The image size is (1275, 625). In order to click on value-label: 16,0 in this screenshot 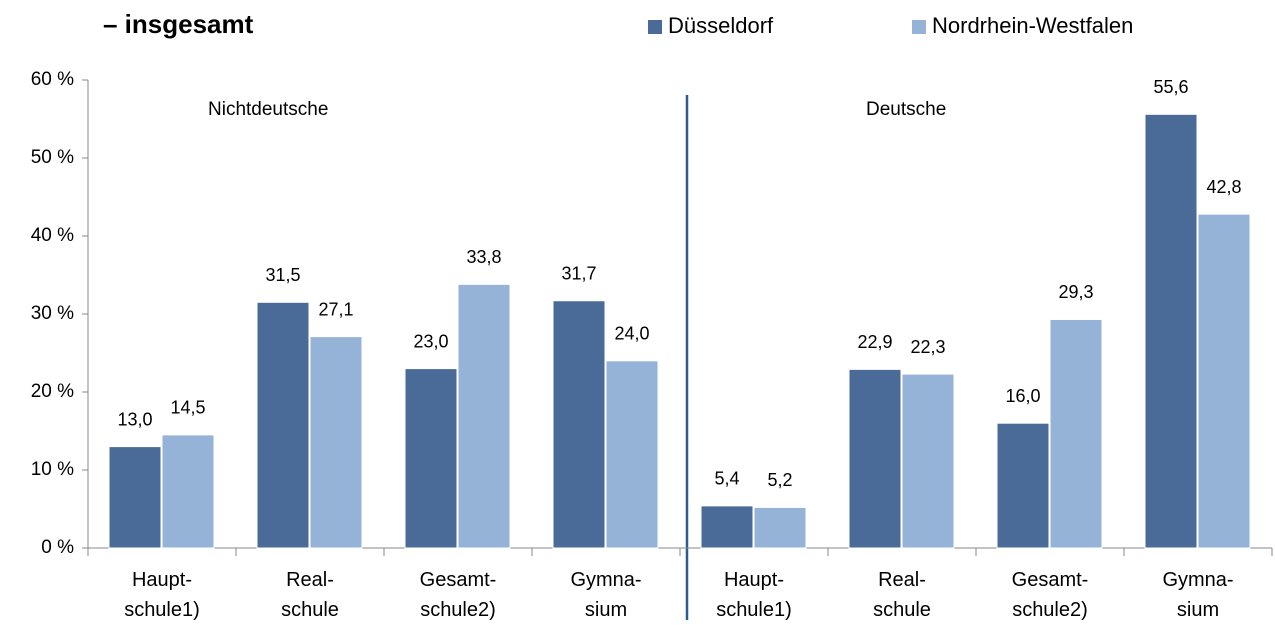, I will do `click(1022, 396)`.